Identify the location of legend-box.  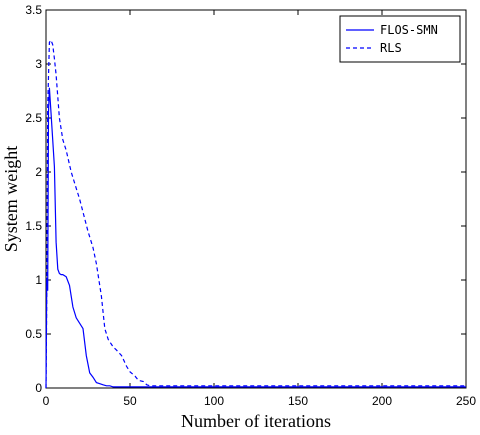
(400, 39).